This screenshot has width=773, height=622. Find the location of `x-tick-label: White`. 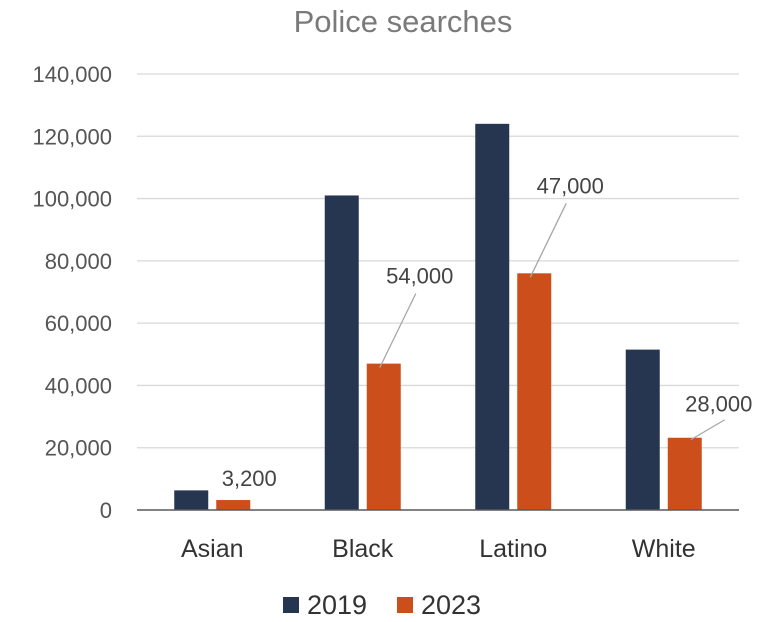

x-tick-label: White is located at coordinates (664, 549).